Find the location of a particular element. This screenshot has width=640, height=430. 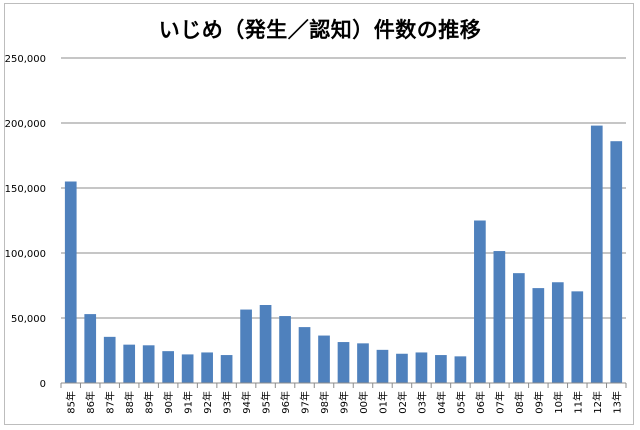

x-tick-label: 07年 is located at coordinates (499, 402).